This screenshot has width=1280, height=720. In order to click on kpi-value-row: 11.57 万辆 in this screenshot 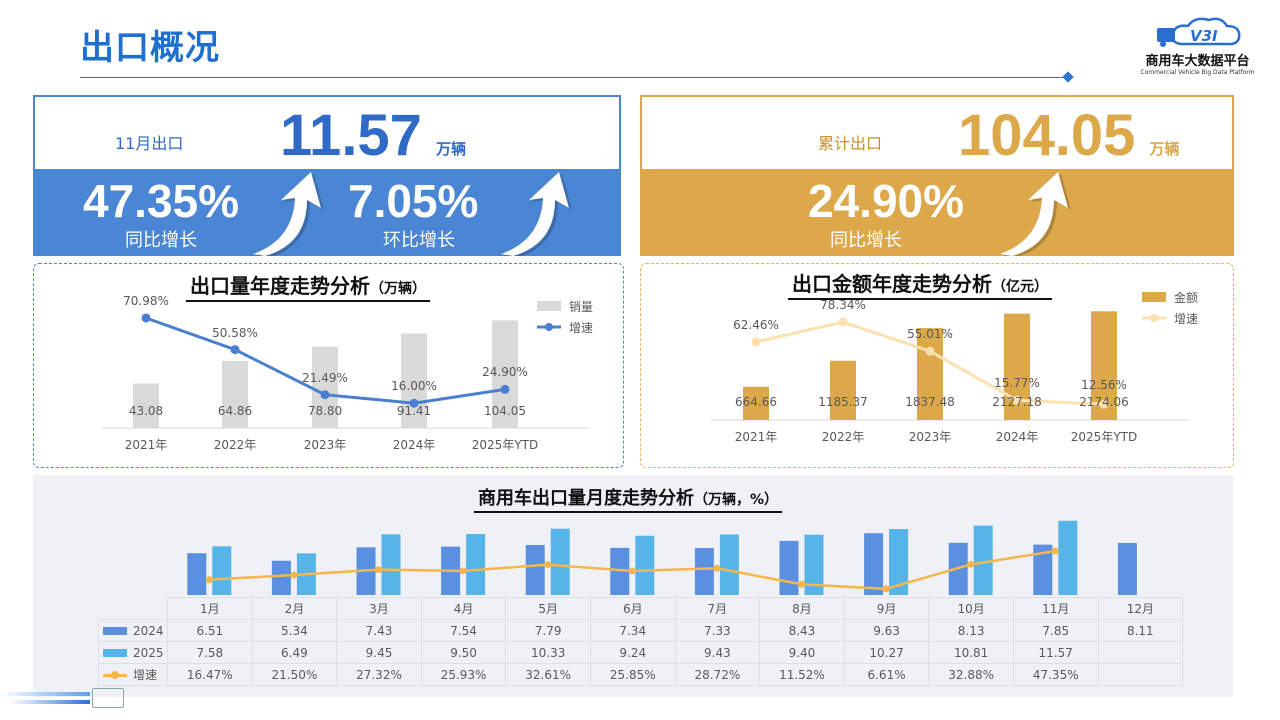, I will do `click(373, 134)`.